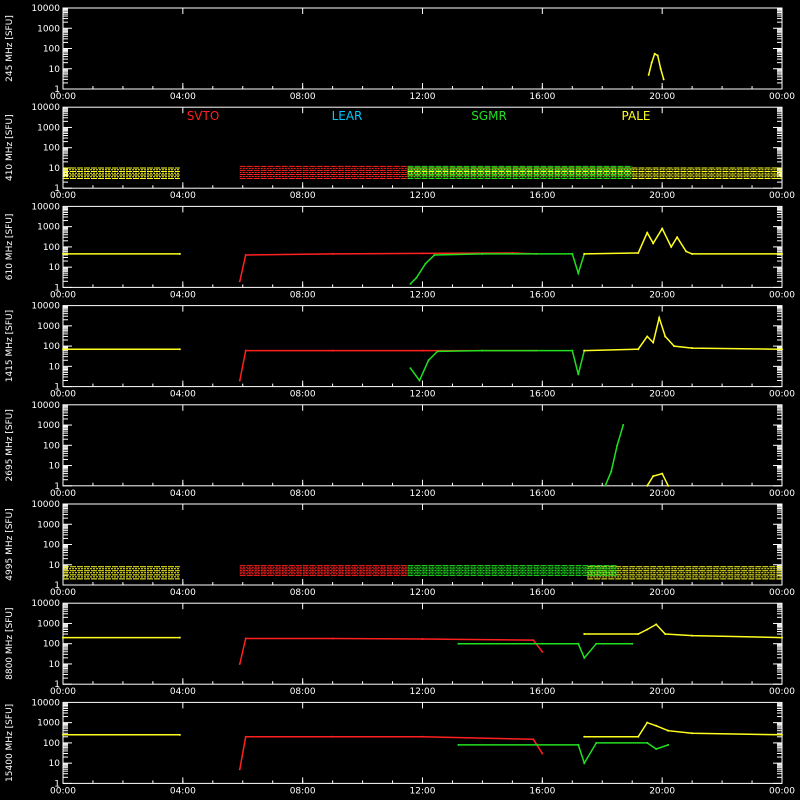 The image size is (800, 800). What do you see at coordinates (636, 116) in the screenshot?
I see `legend-pale: PALE` at bounding box center [636, 116].